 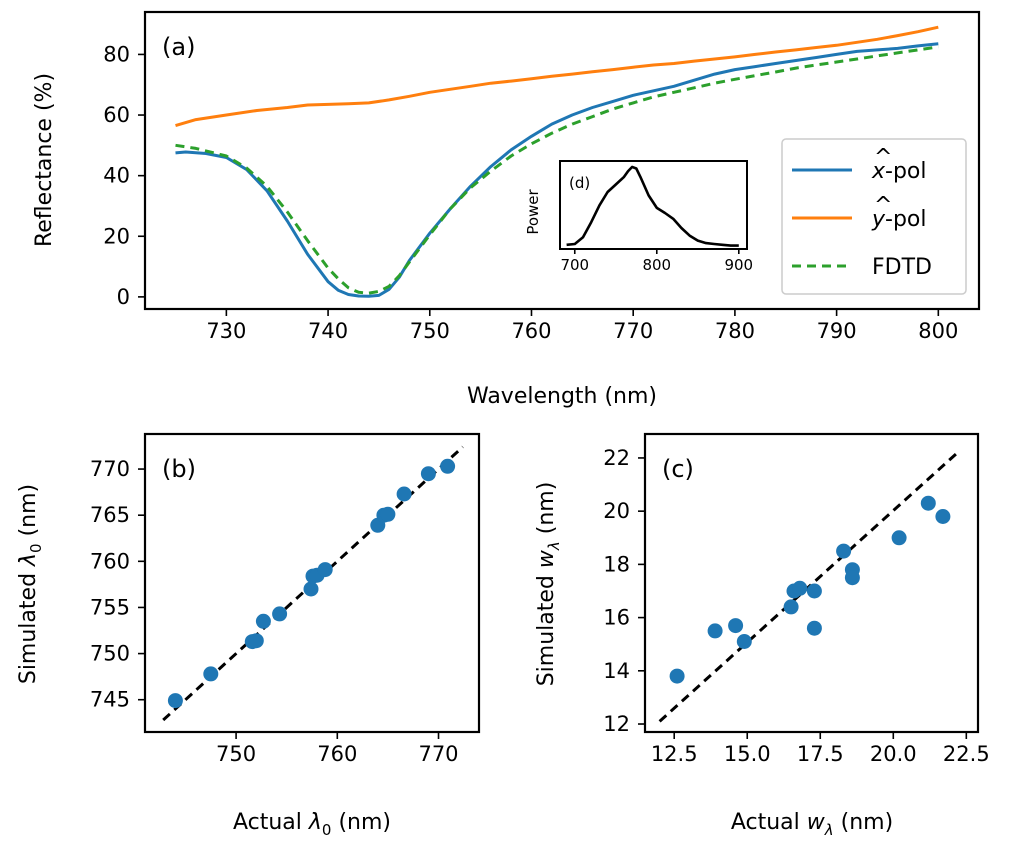 I want to click on panel-c-x-tick-label: 22.5, so click(x=966, y=754).